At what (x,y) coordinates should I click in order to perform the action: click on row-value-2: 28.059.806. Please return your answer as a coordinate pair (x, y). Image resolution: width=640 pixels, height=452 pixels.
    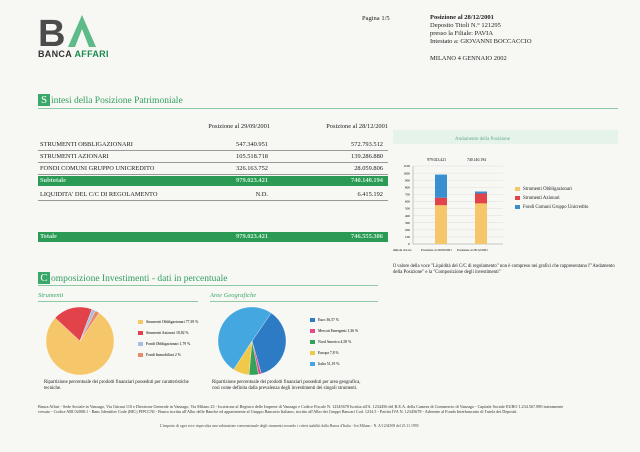
    Looking at the image, I should click on (368, 168).